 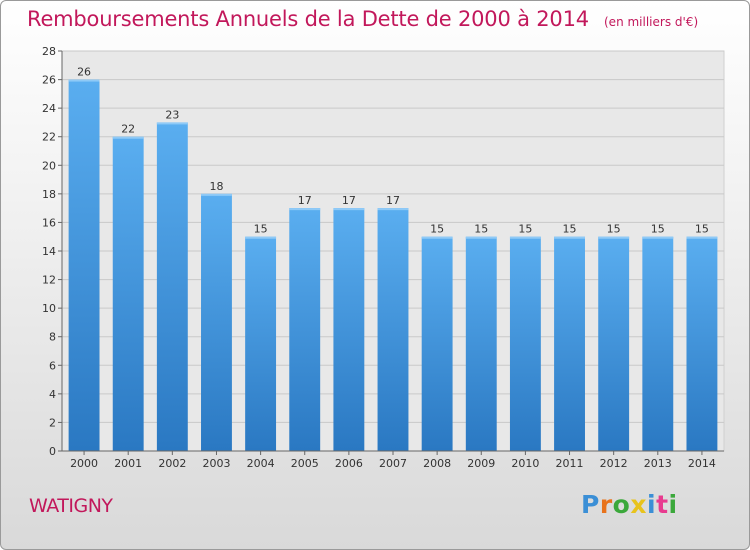 I want to click on x-tick-label: 2006, so click(x=349, y=463).